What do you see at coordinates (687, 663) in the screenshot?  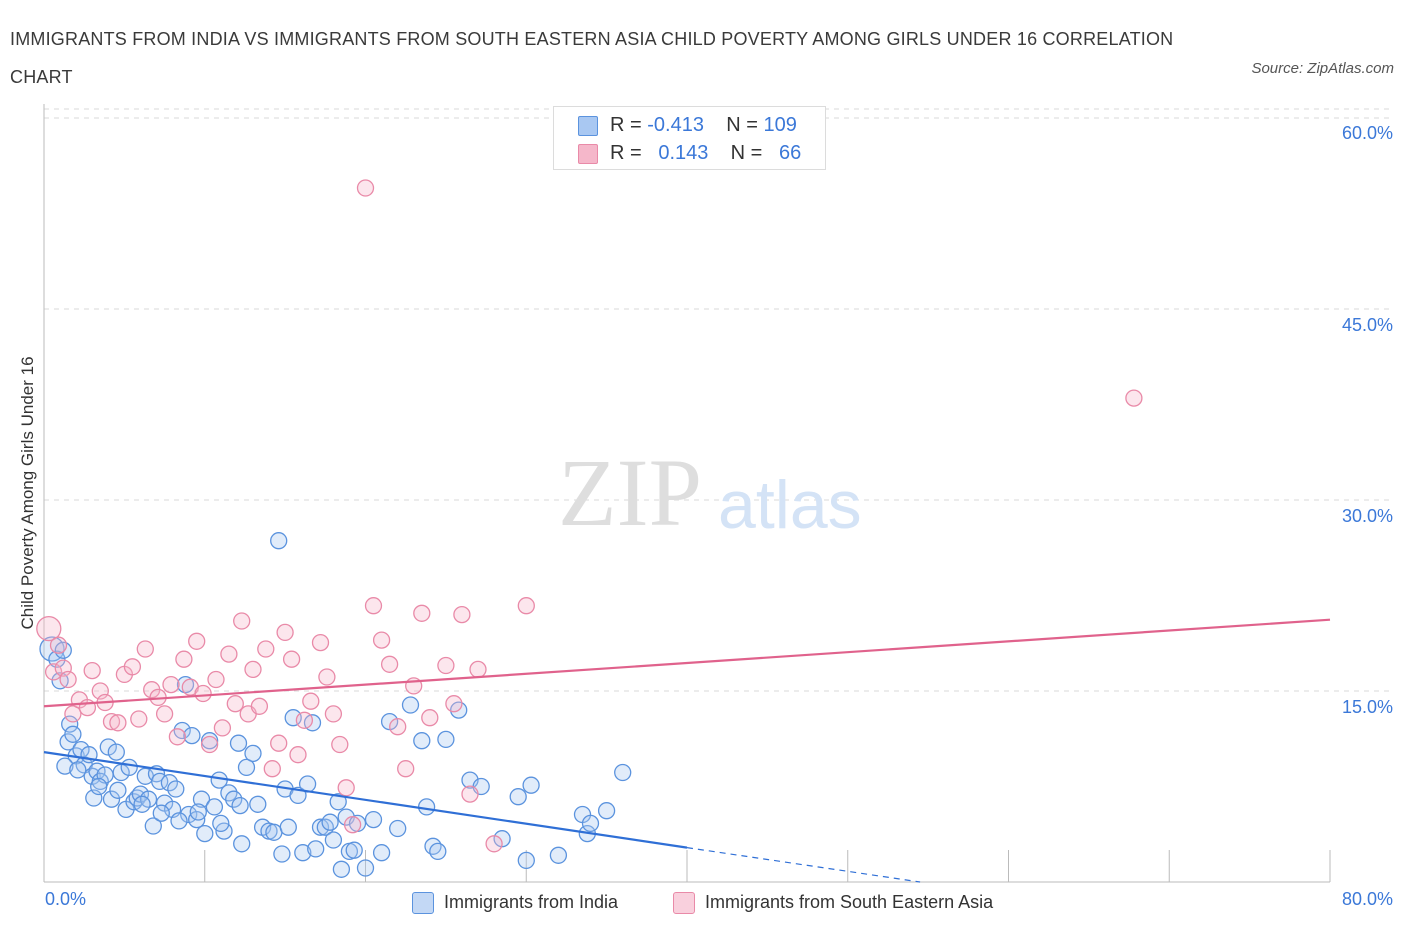 I see `trend-line-sea` at bounding box center [687, 663].